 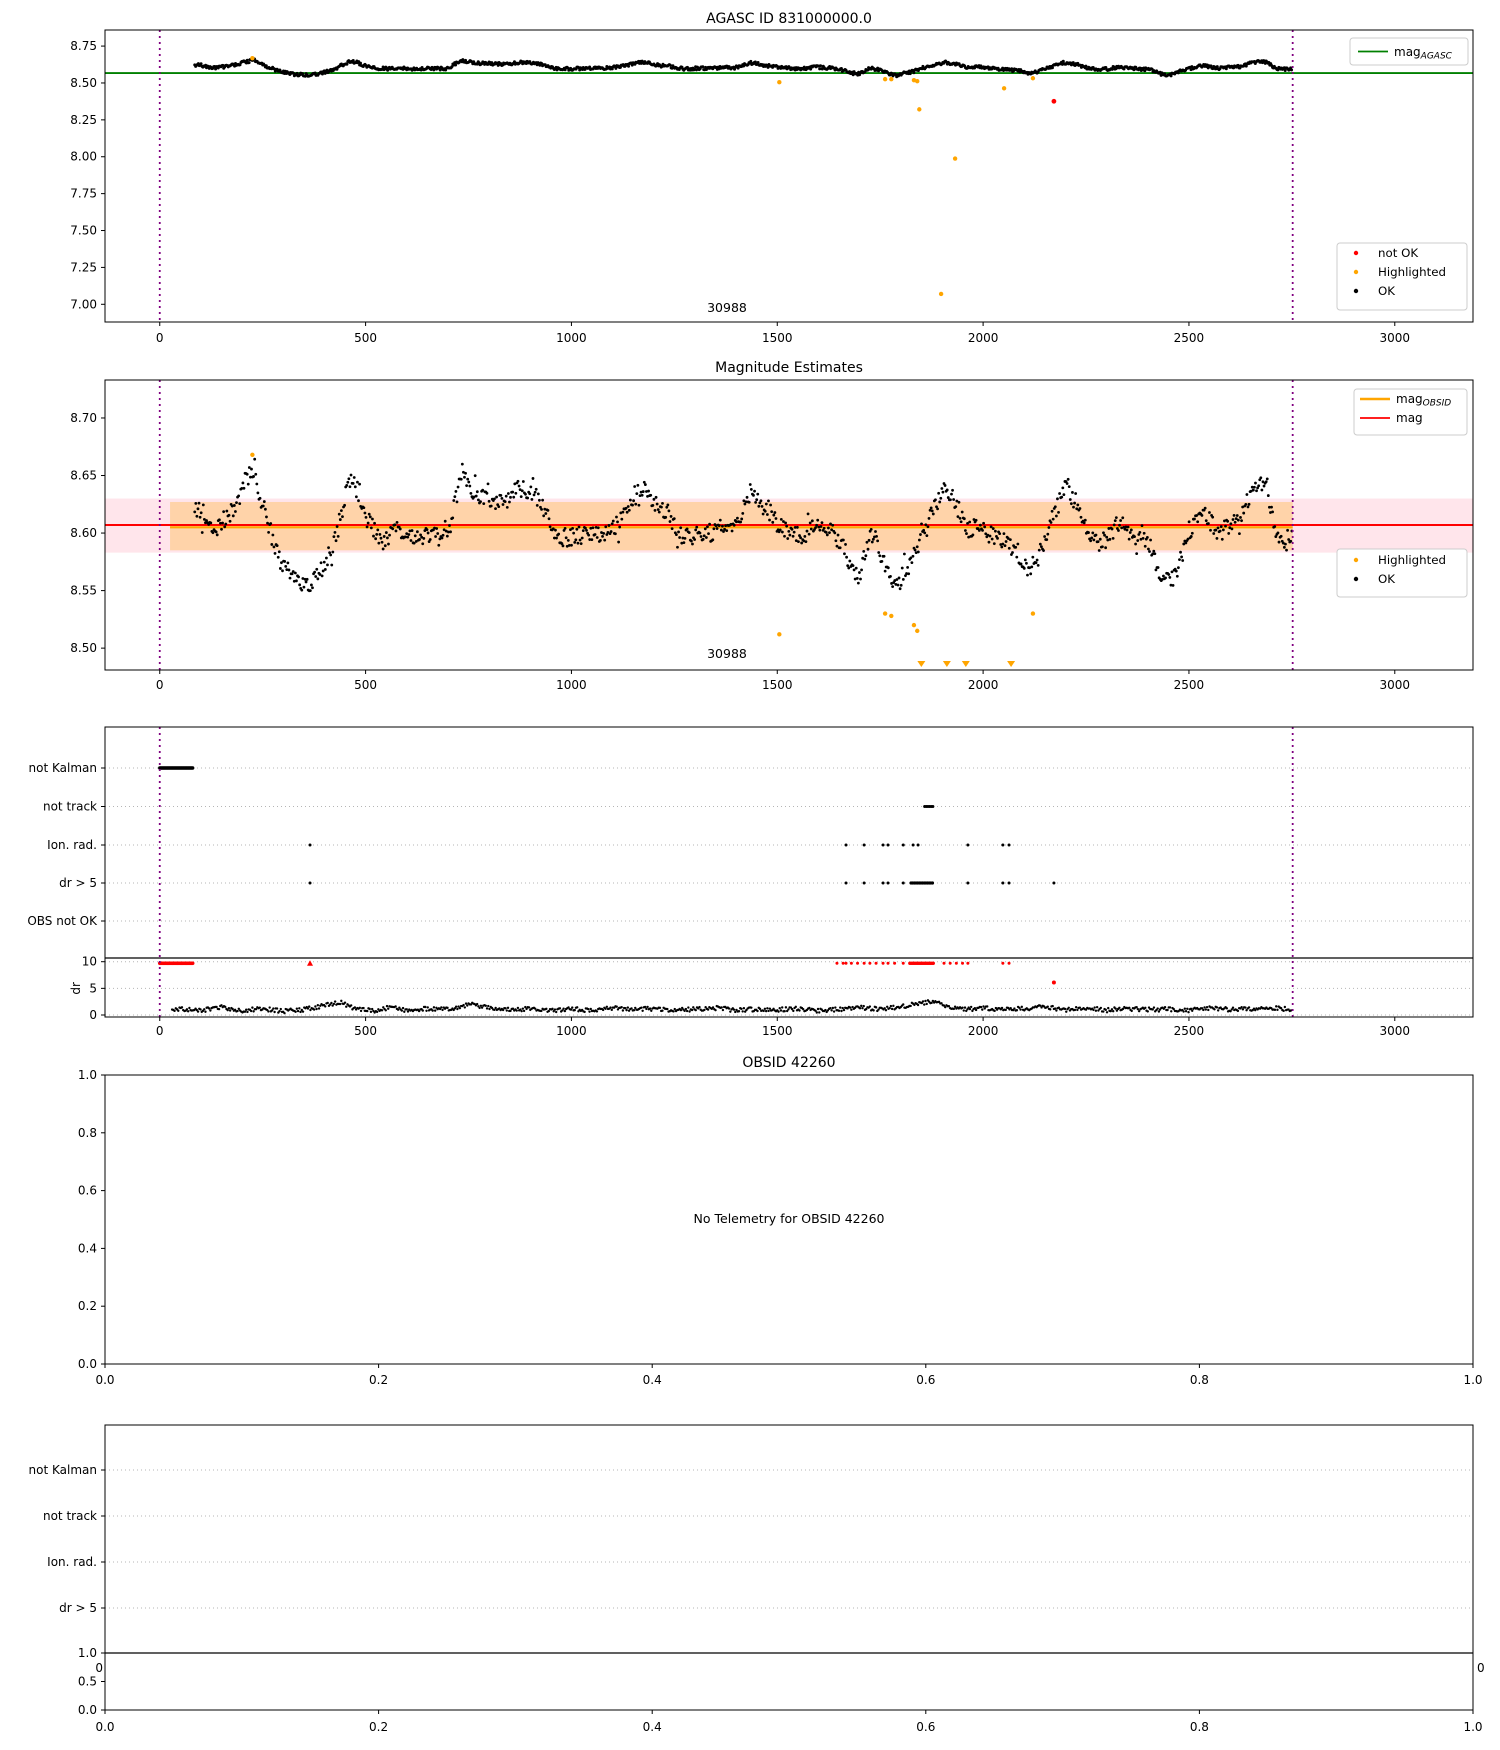 What do you see at coordinates (779, 82) in the screenshot?
I see `highlighted-point` at bounding box center [779, 82].